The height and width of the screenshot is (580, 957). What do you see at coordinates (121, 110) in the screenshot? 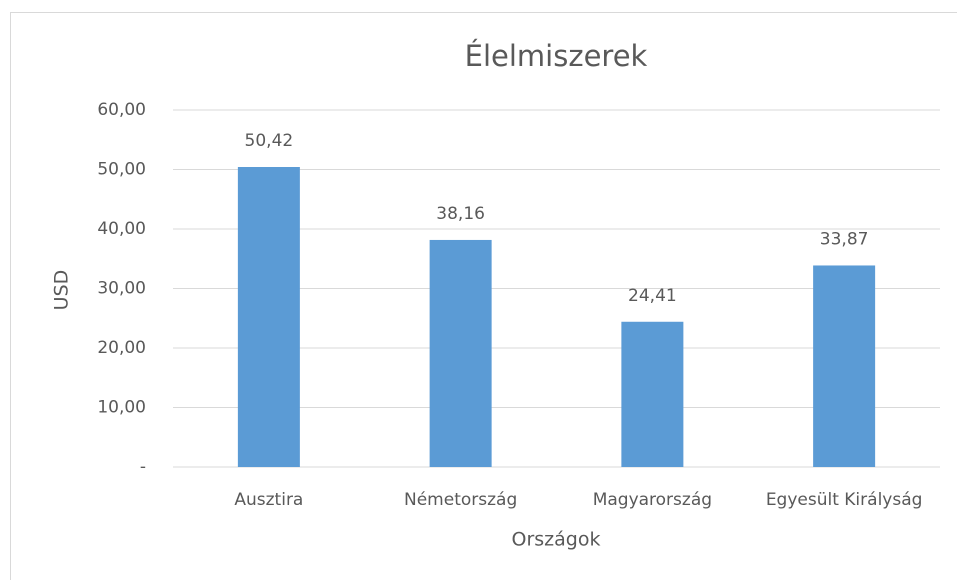
I see `y-tick-label: 60,00` at bounding box center [121, 110].